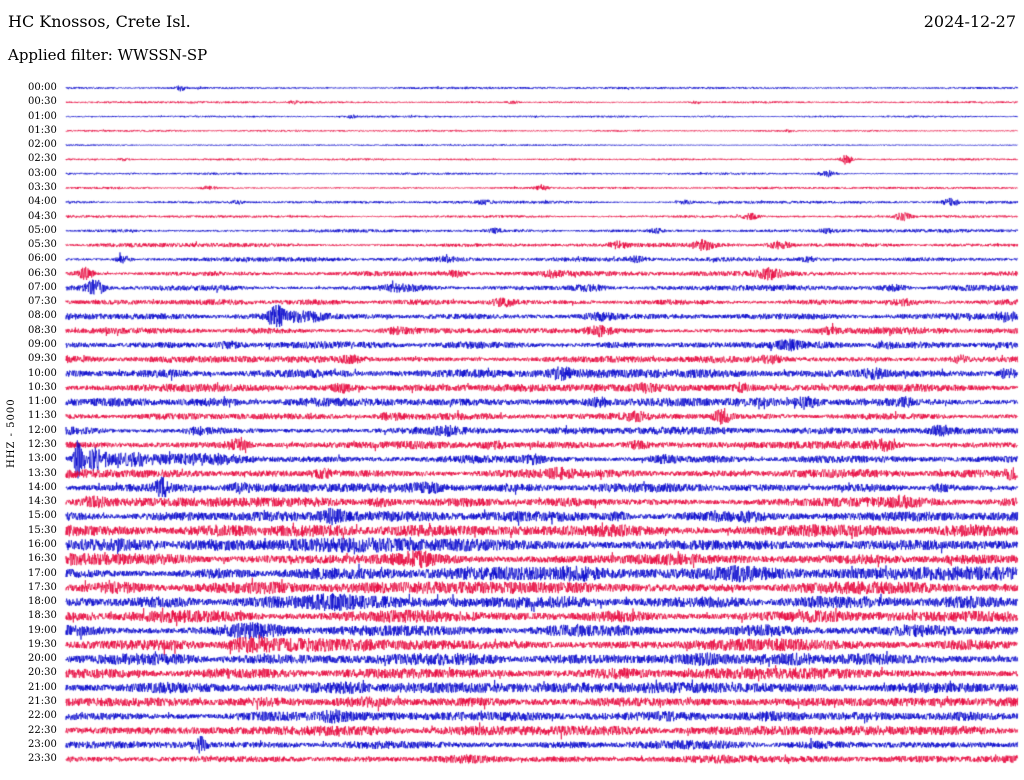 The image size is (1024, 780). Describe the element at coordinates (42, 744) in the screenshot. I see `trace-time-label: 23:00` at that location.